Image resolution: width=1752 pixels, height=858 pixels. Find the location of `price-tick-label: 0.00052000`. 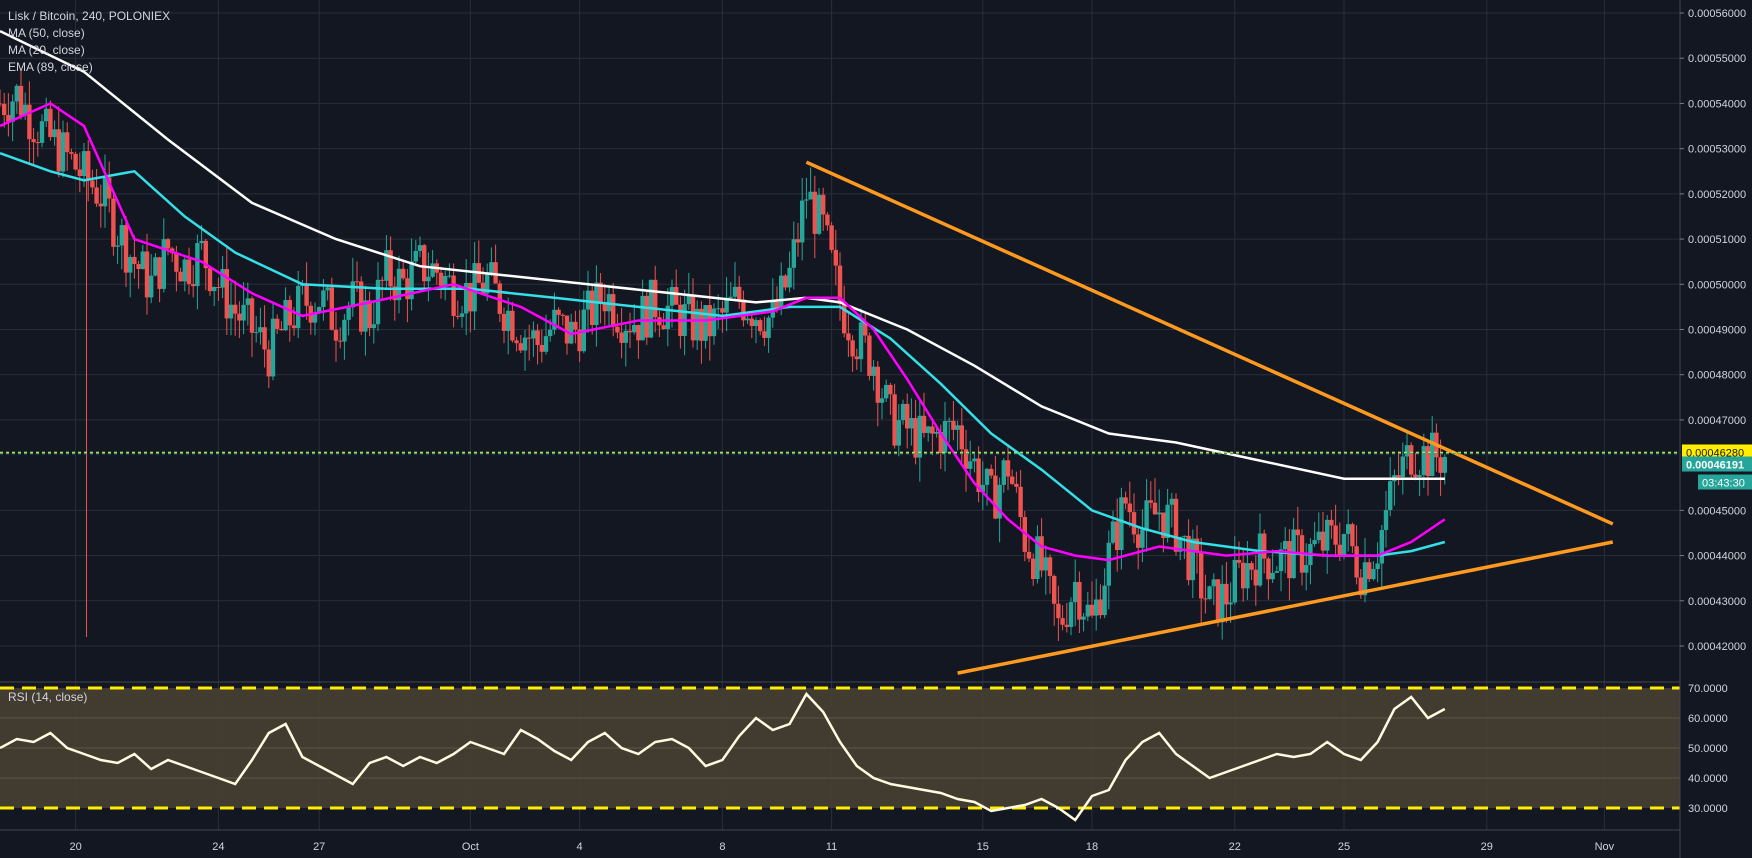

price-tick-label: 0.00052000 is located at coordinates (1717, 195).